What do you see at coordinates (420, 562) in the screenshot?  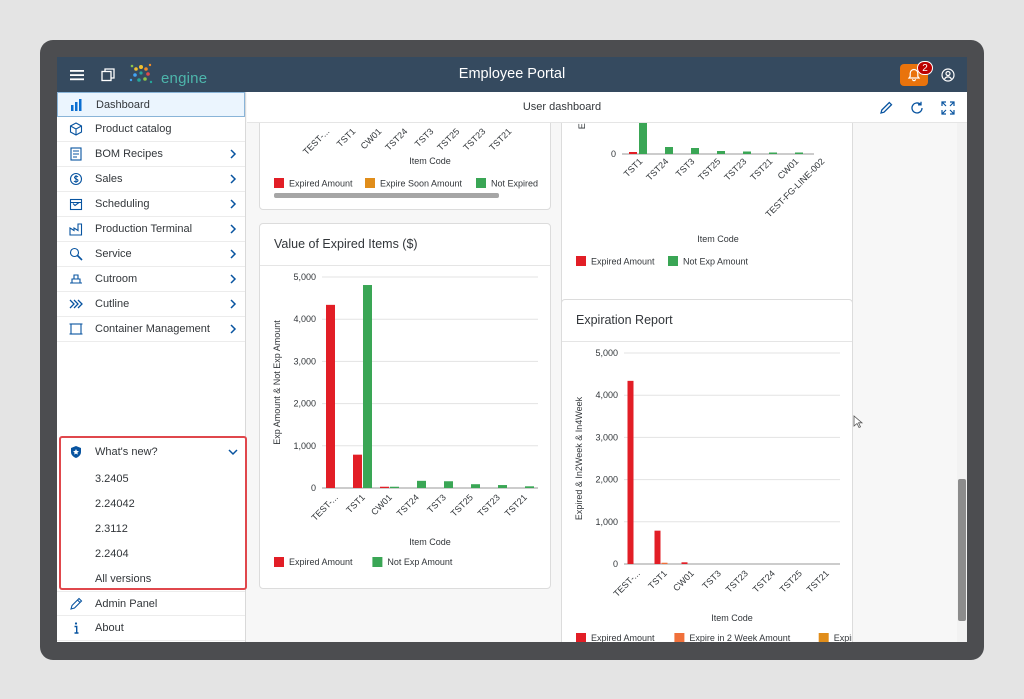 I see `legend-not-exp-amount: Not Exp Amount` at bounding box center [420, 562].